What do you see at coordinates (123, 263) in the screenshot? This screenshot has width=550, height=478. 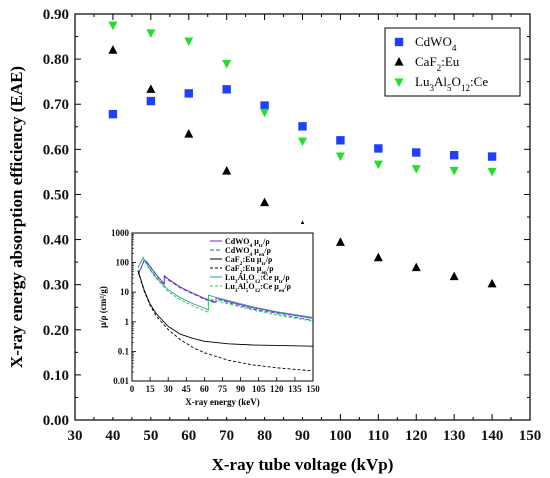 I see `inset-y-tick-label: 100` at bounding box center [123, 263].